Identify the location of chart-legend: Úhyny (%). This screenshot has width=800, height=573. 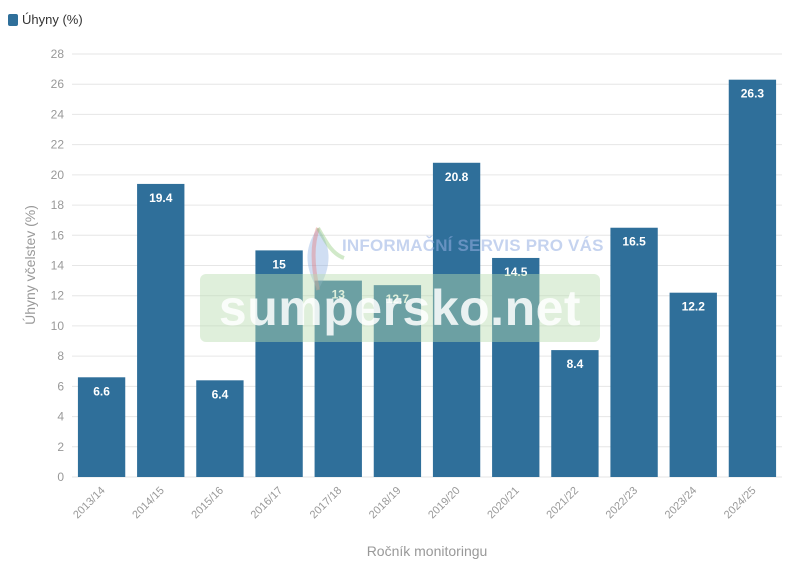
(45, 19).